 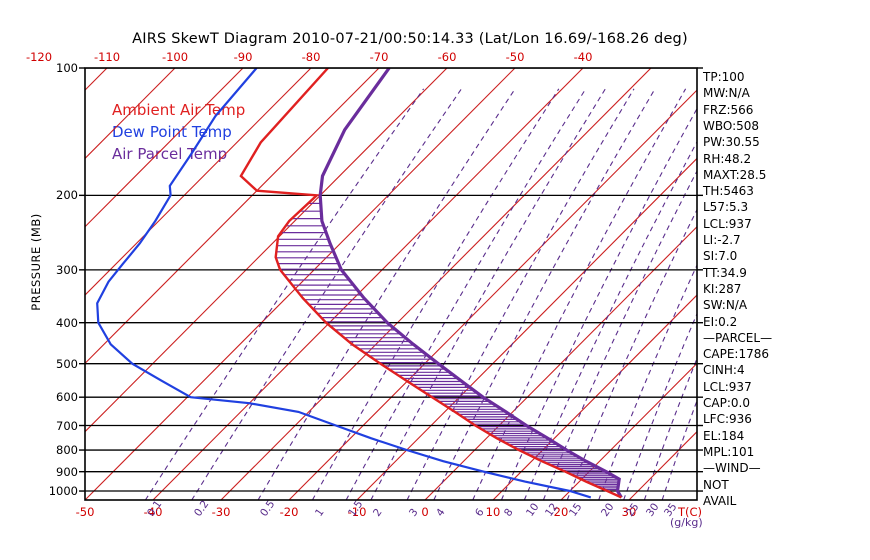 I want to click on mixing-ratio-tick: 0.2, so click(x=201, y=508).